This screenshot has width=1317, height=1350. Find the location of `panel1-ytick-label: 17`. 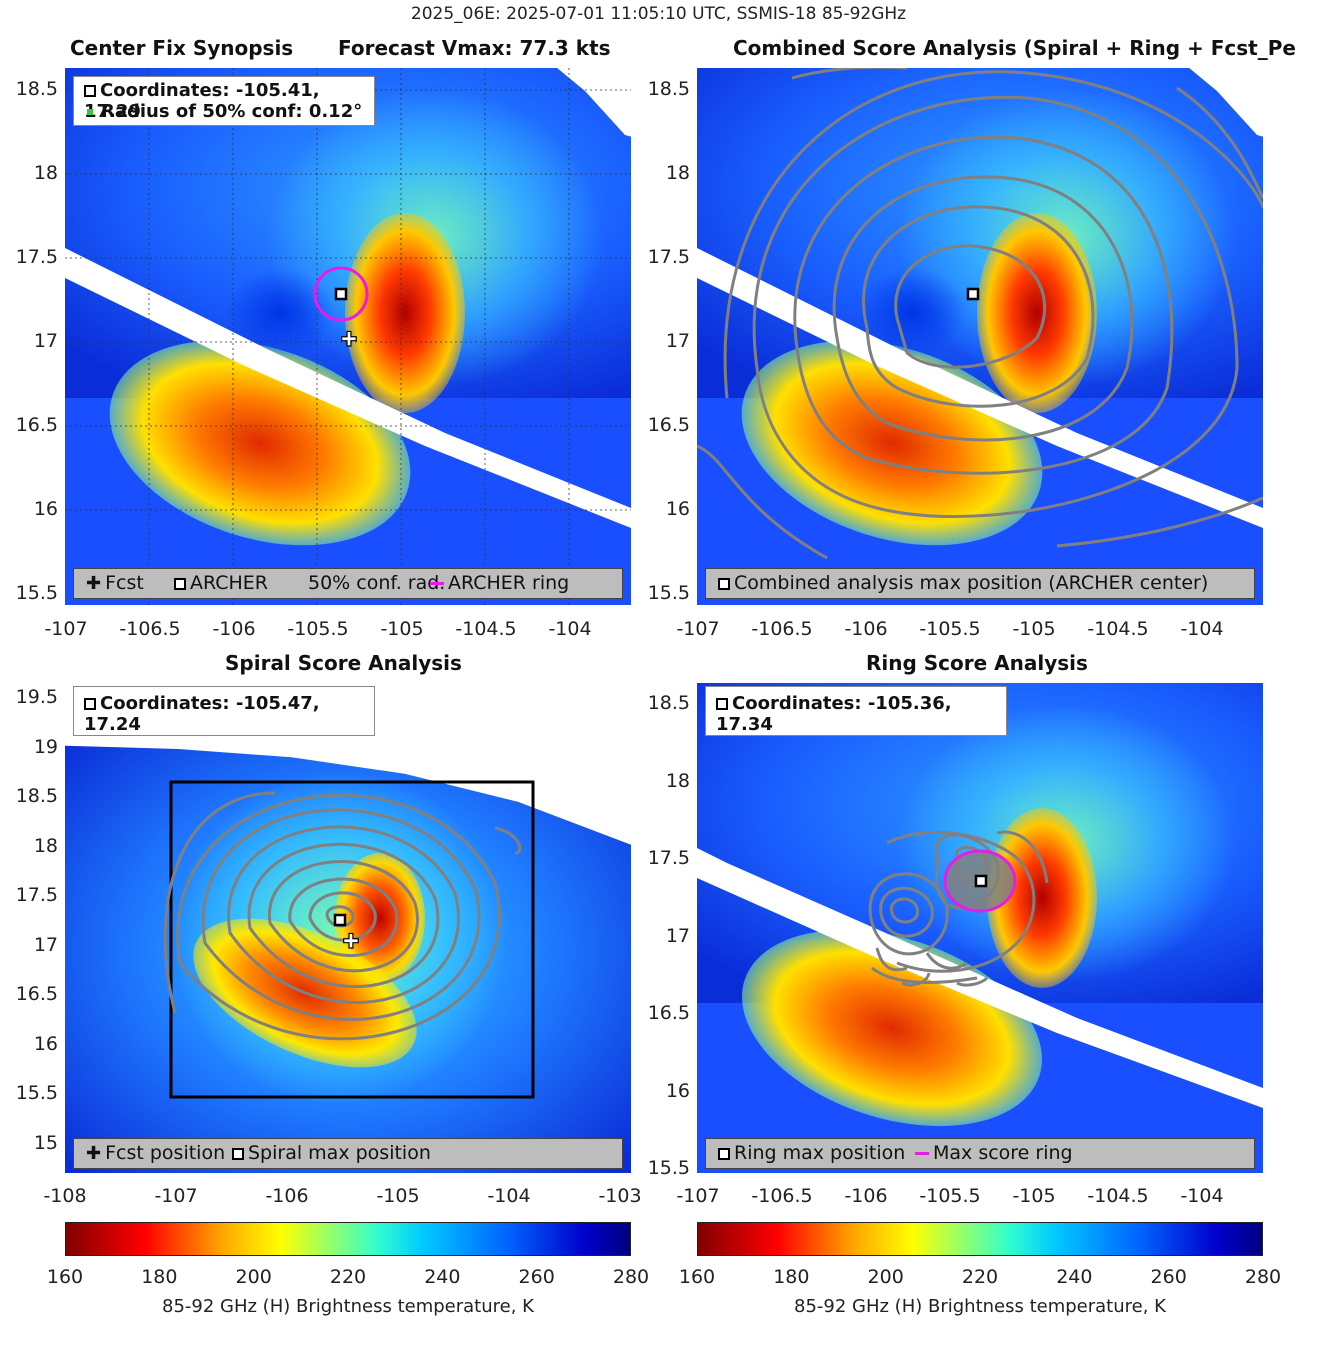

panel1-ytick-label: 17 is located at coordinates (45, 341).